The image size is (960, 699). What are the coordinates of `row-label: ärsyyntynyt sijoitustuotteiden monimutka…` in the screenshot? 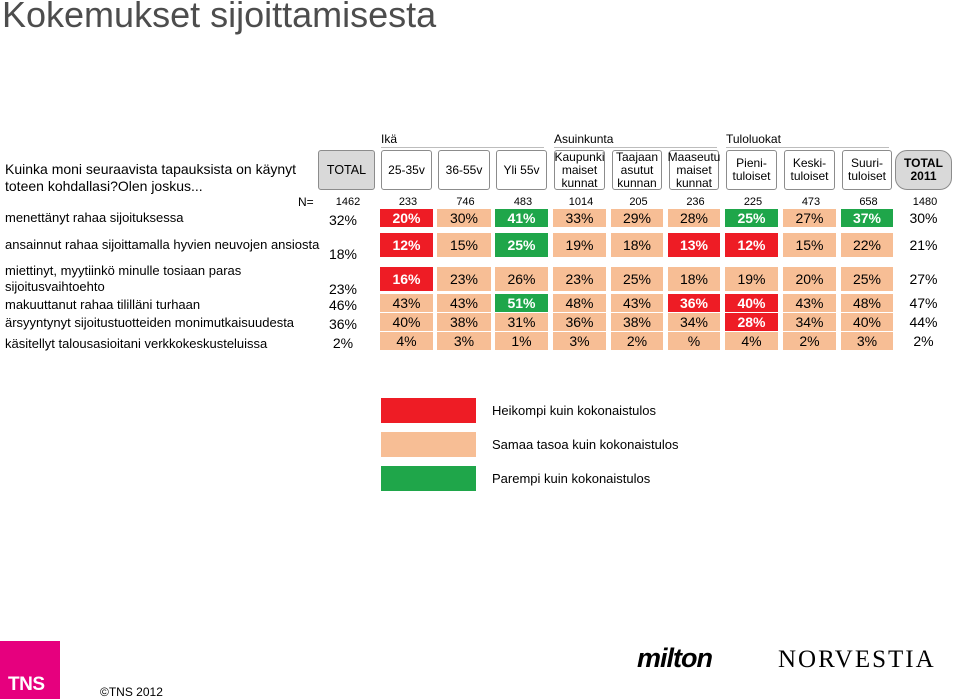 It's located at (150, 322).